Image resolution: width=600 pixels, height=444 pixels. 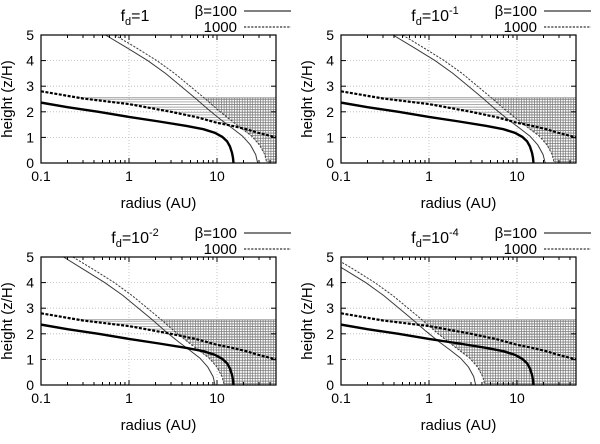 I want to click on panel-title: fd=10-4, so click(x=435, y=238).